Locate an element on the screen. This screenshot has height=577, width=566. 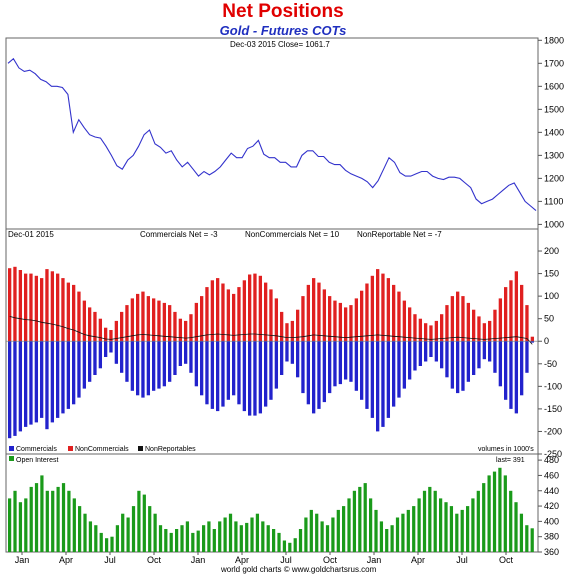
legend-nonreportables-swatch is located at coordinates (140, 448).